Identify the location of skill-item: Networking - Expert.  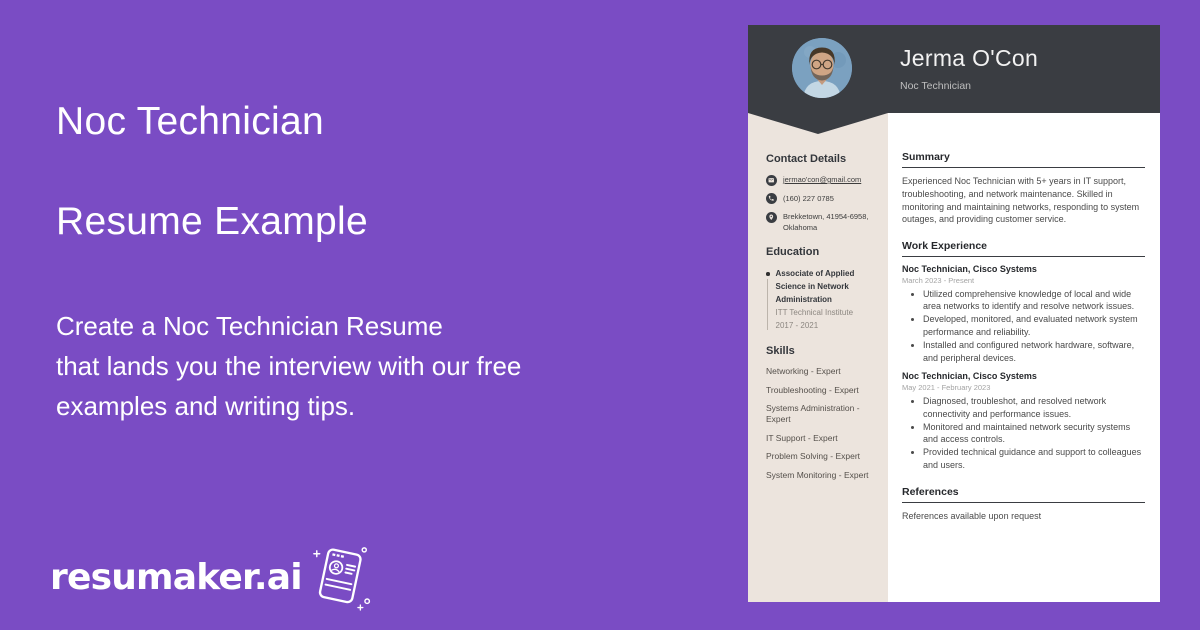
(803, 371).